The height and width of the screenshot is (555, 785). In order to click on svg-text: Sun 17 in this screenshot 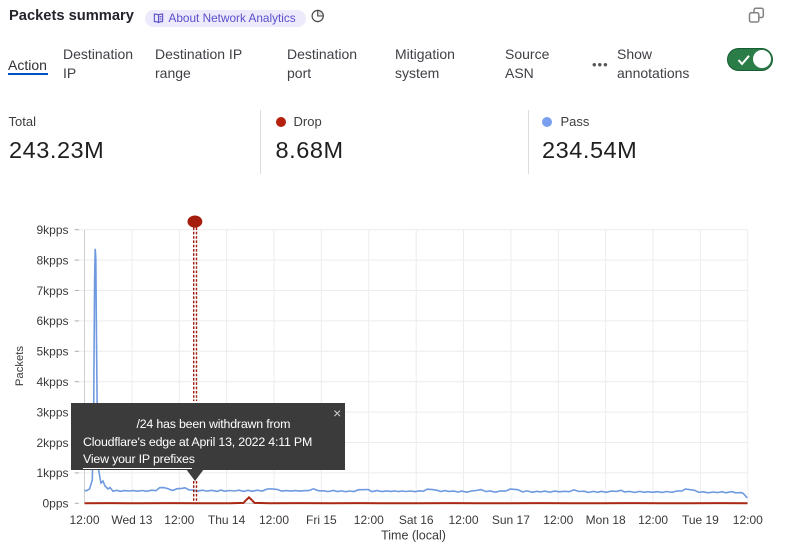, I will do `click(511, 520)`.